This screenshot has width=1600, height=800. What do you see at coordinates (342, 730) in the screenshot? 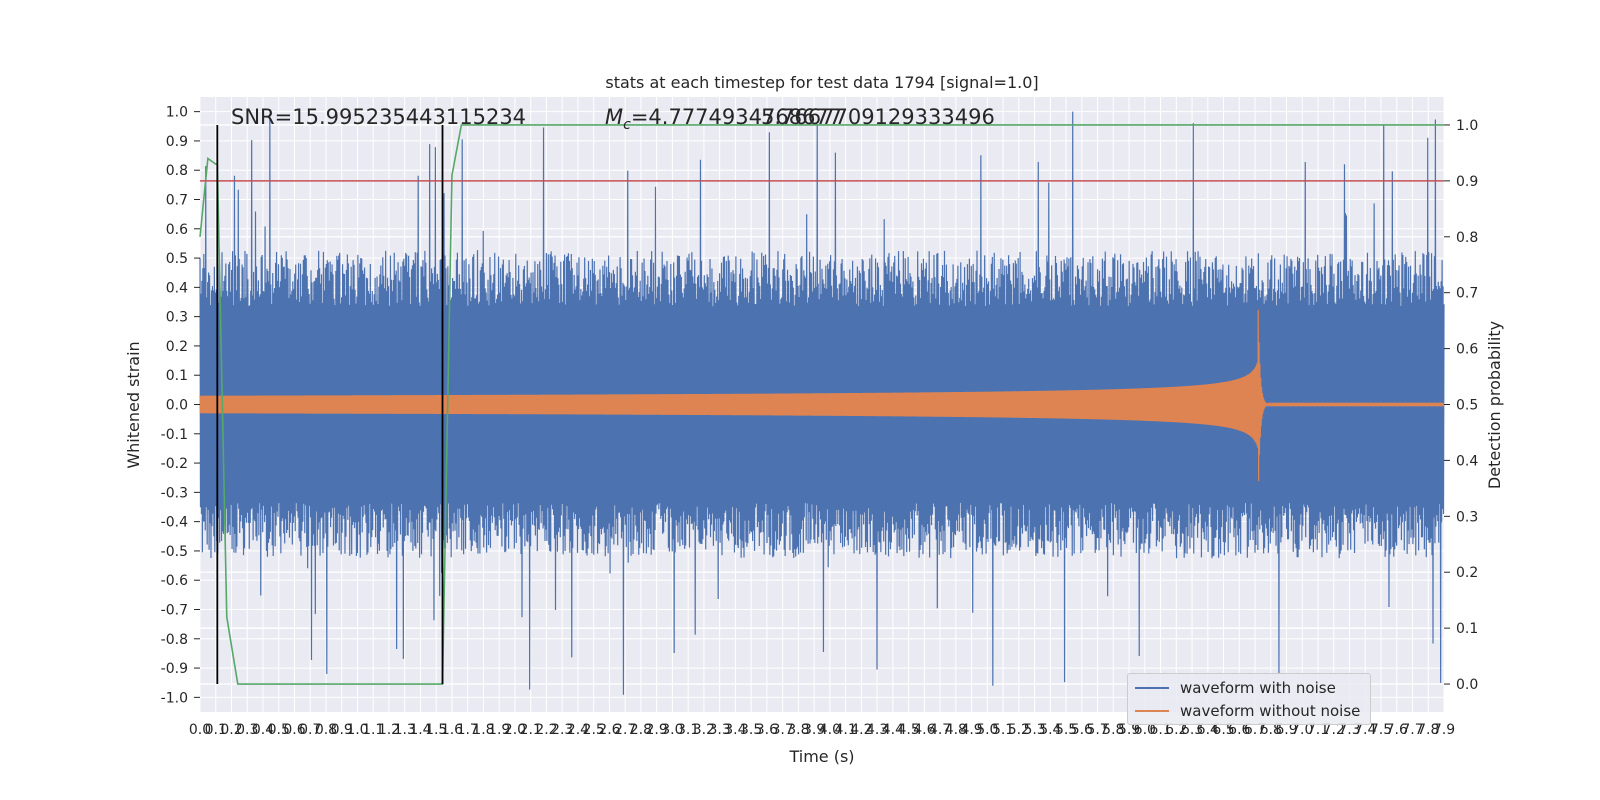
I see `x-tick-label: 0.9` at bounding box center [342, 730].